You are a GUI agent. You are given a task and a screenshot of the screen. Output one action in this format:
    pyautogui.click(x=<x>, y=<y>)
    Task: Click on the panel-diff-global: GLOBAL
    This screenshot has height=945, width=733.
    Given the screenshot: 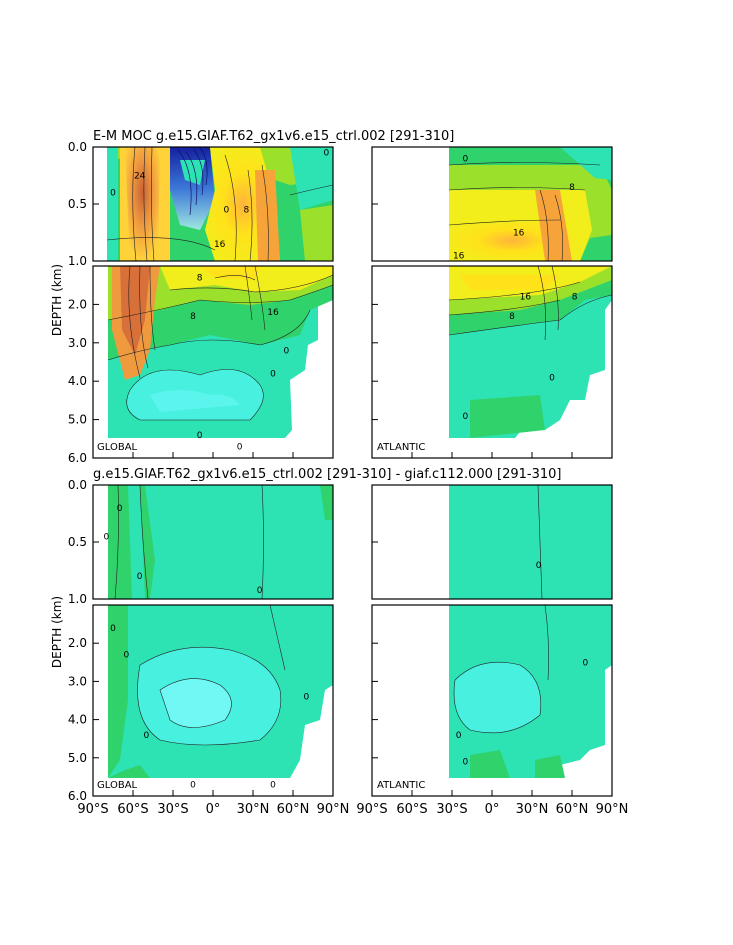 What is the action you would take?
    pyautogui.click(x=213, y=640)
    